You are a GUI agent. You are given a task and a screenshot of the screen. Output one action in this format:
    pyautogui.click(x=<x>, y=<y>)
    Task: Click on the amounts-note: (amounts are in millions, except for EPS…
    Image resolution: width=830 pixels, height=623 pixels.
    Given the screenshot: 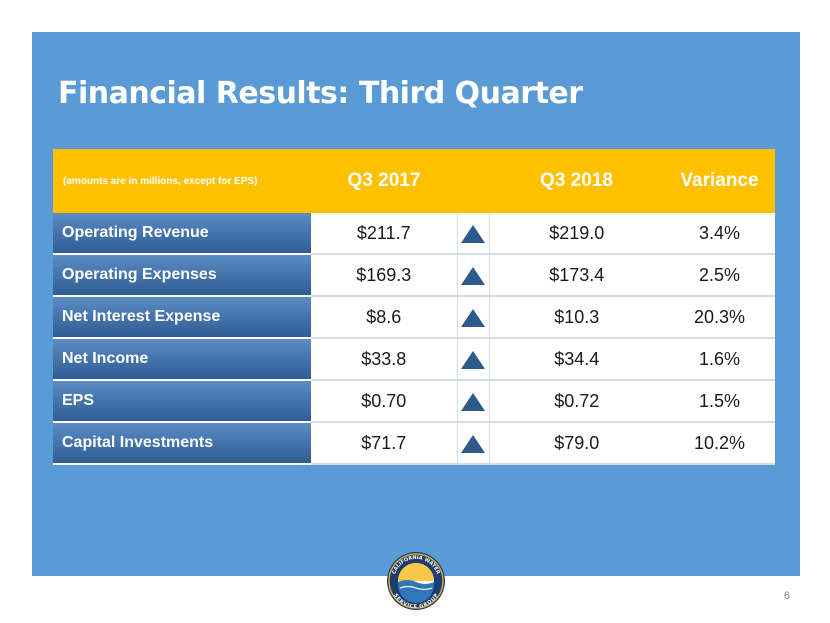 What is the action you would take?
    pyautogui.click(x=182, y=181)
    